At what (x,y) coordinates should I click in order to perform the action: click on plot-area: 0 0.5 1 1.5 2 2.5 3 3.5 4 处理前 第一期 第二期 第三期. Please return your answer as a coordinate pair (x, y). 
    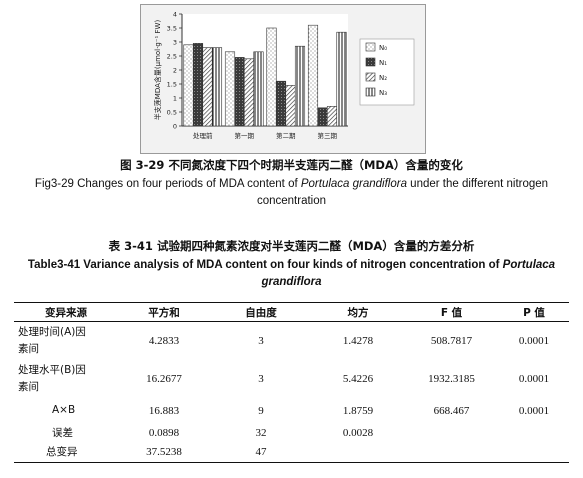
    Looking at the image, I should click on (257, 75).